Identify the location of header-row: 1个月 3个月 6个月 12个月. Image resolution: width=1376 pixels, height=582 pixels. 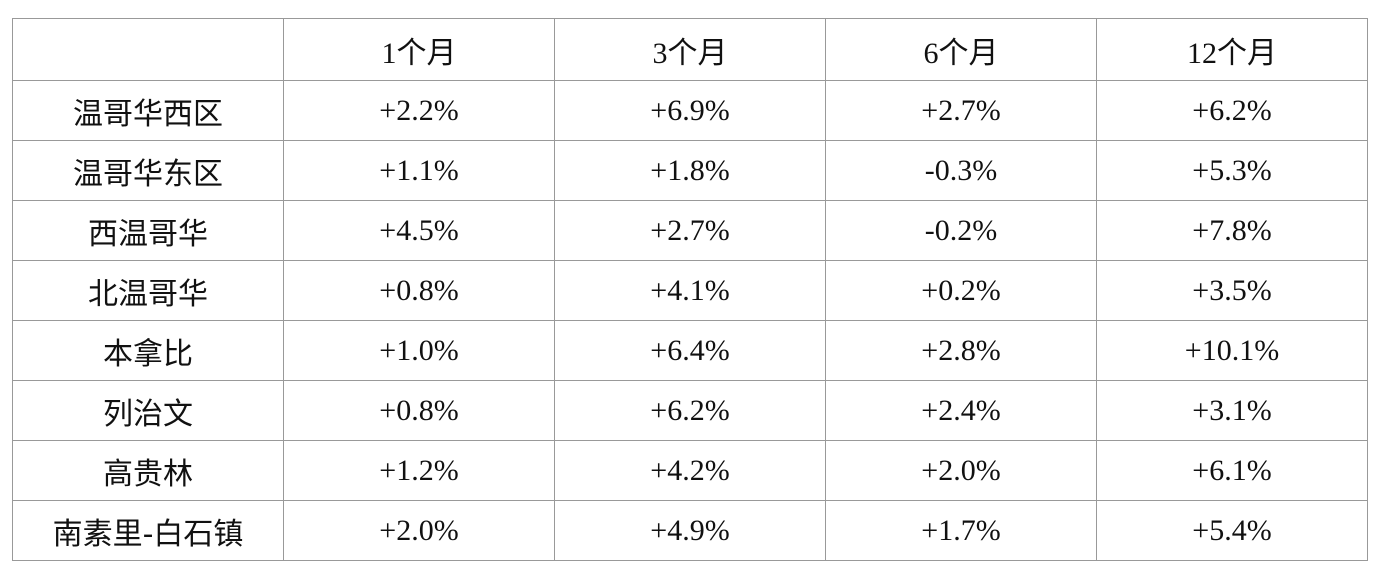
(690, 49).